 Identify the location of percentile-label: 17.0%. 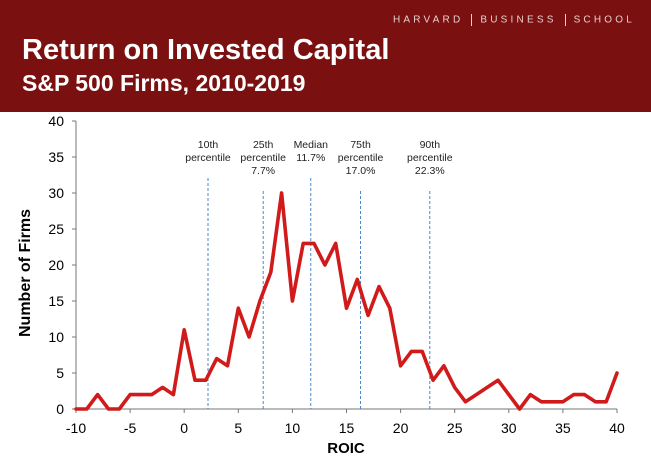
(361, 171).